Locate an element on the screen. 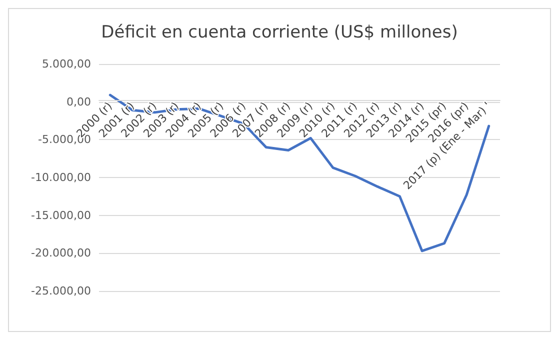  y-tick-label: 0,00 is located at coordinates (78, 101).